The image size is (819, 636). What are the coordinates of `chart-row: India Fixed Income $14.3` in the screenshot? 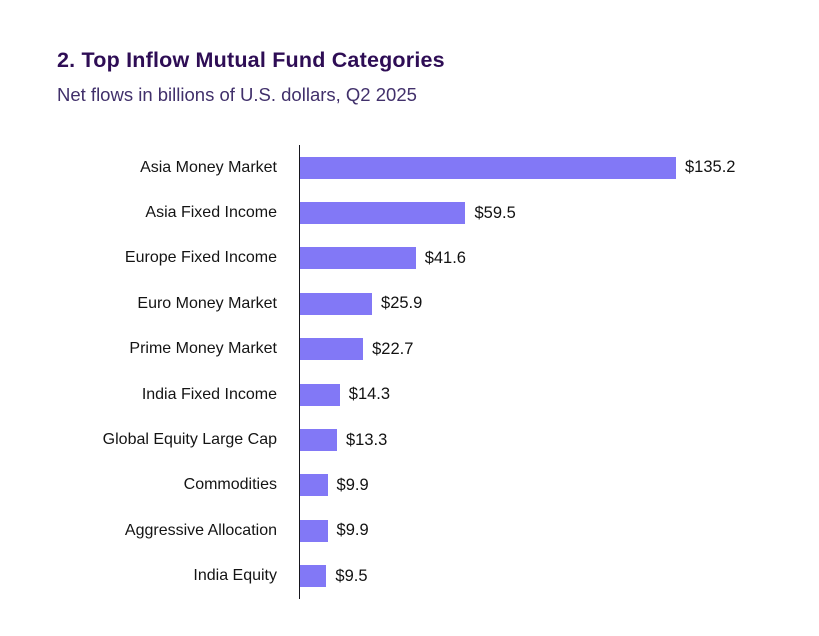 It's located at (429, 394).